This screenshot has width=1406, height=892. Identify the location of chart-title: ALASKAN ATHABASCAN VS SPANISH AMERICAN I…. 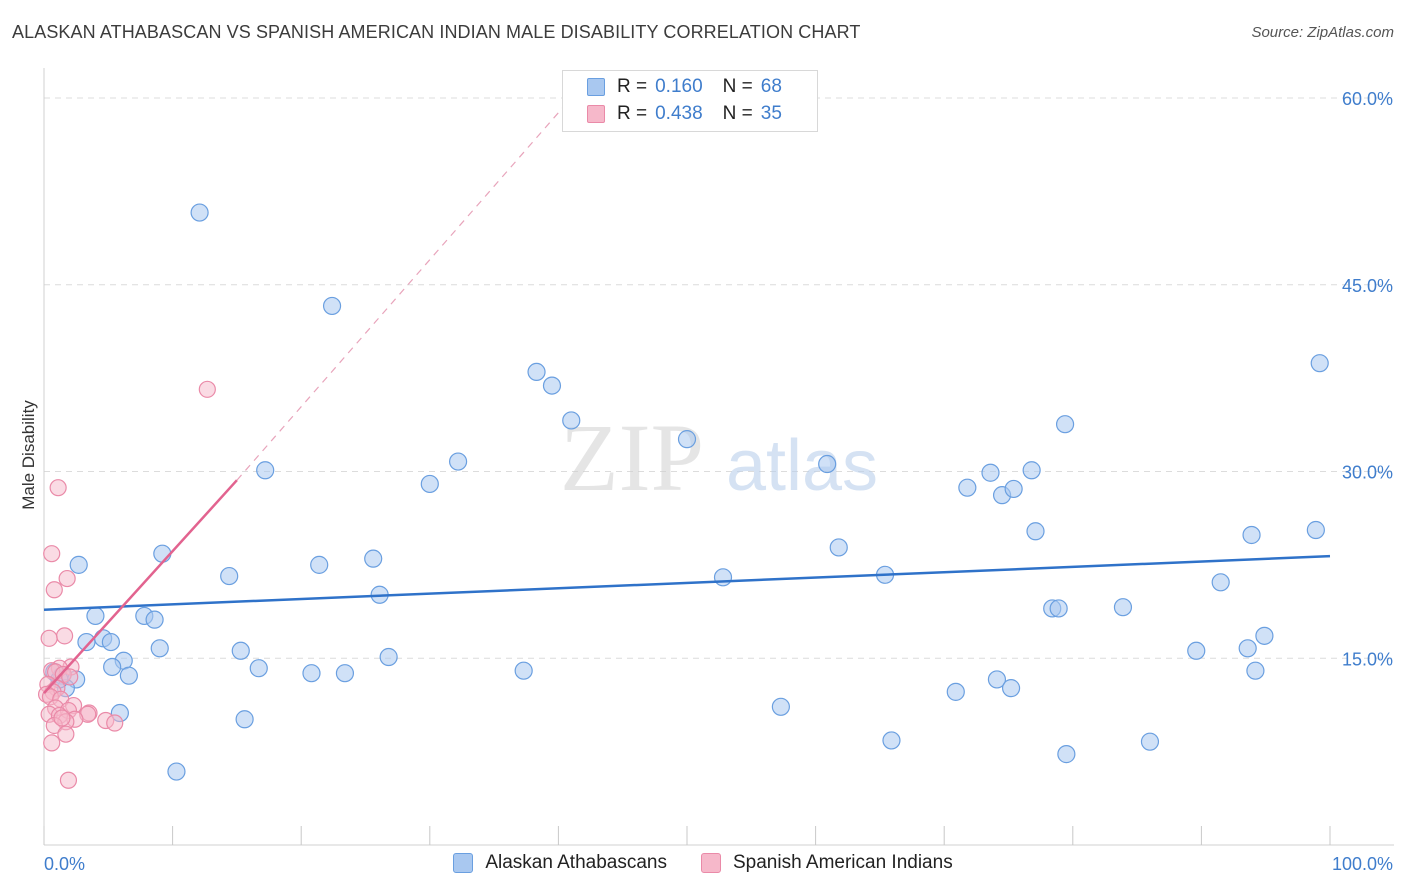
(436, 32).